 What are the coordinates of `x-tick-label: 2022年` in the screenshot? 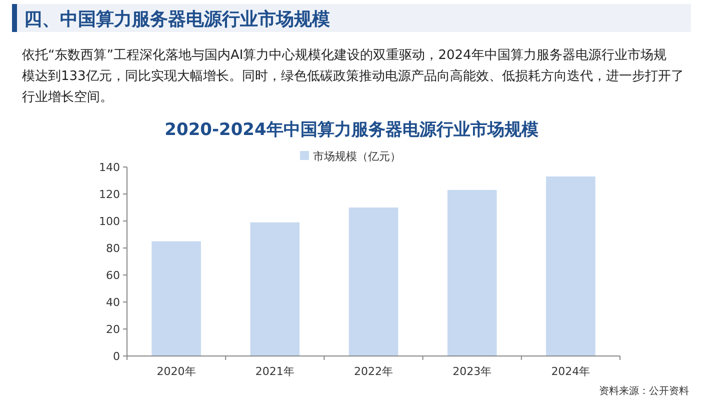 It's located at (373, 371).